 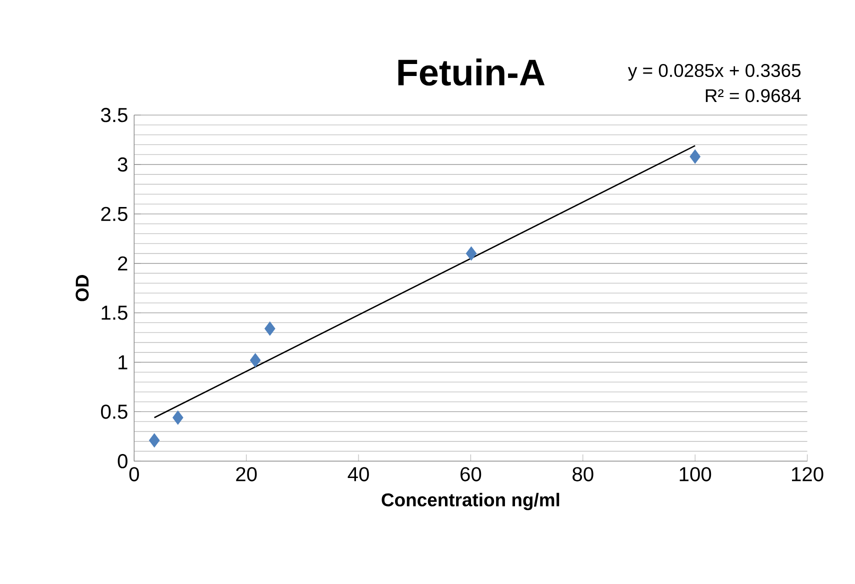 I want to click on x-tick-label: 80, so click(x=583, y=474).